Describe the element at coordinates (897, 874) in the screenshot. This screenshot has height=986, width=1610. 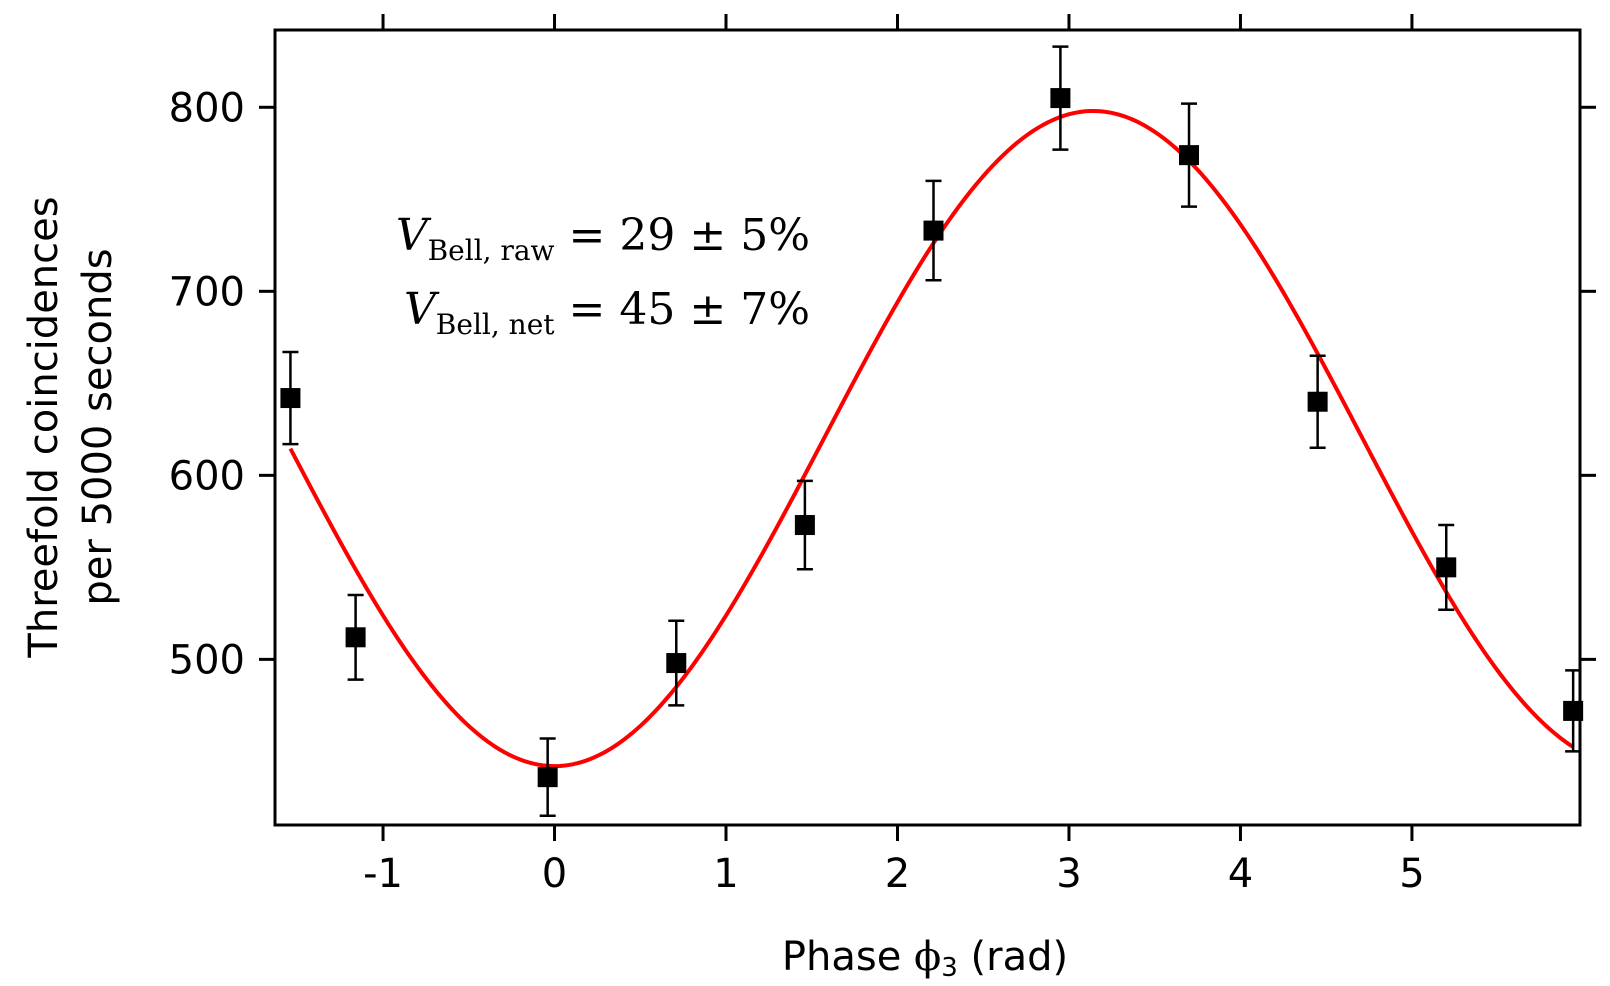
I see `x-tick-label: 2` at that location.